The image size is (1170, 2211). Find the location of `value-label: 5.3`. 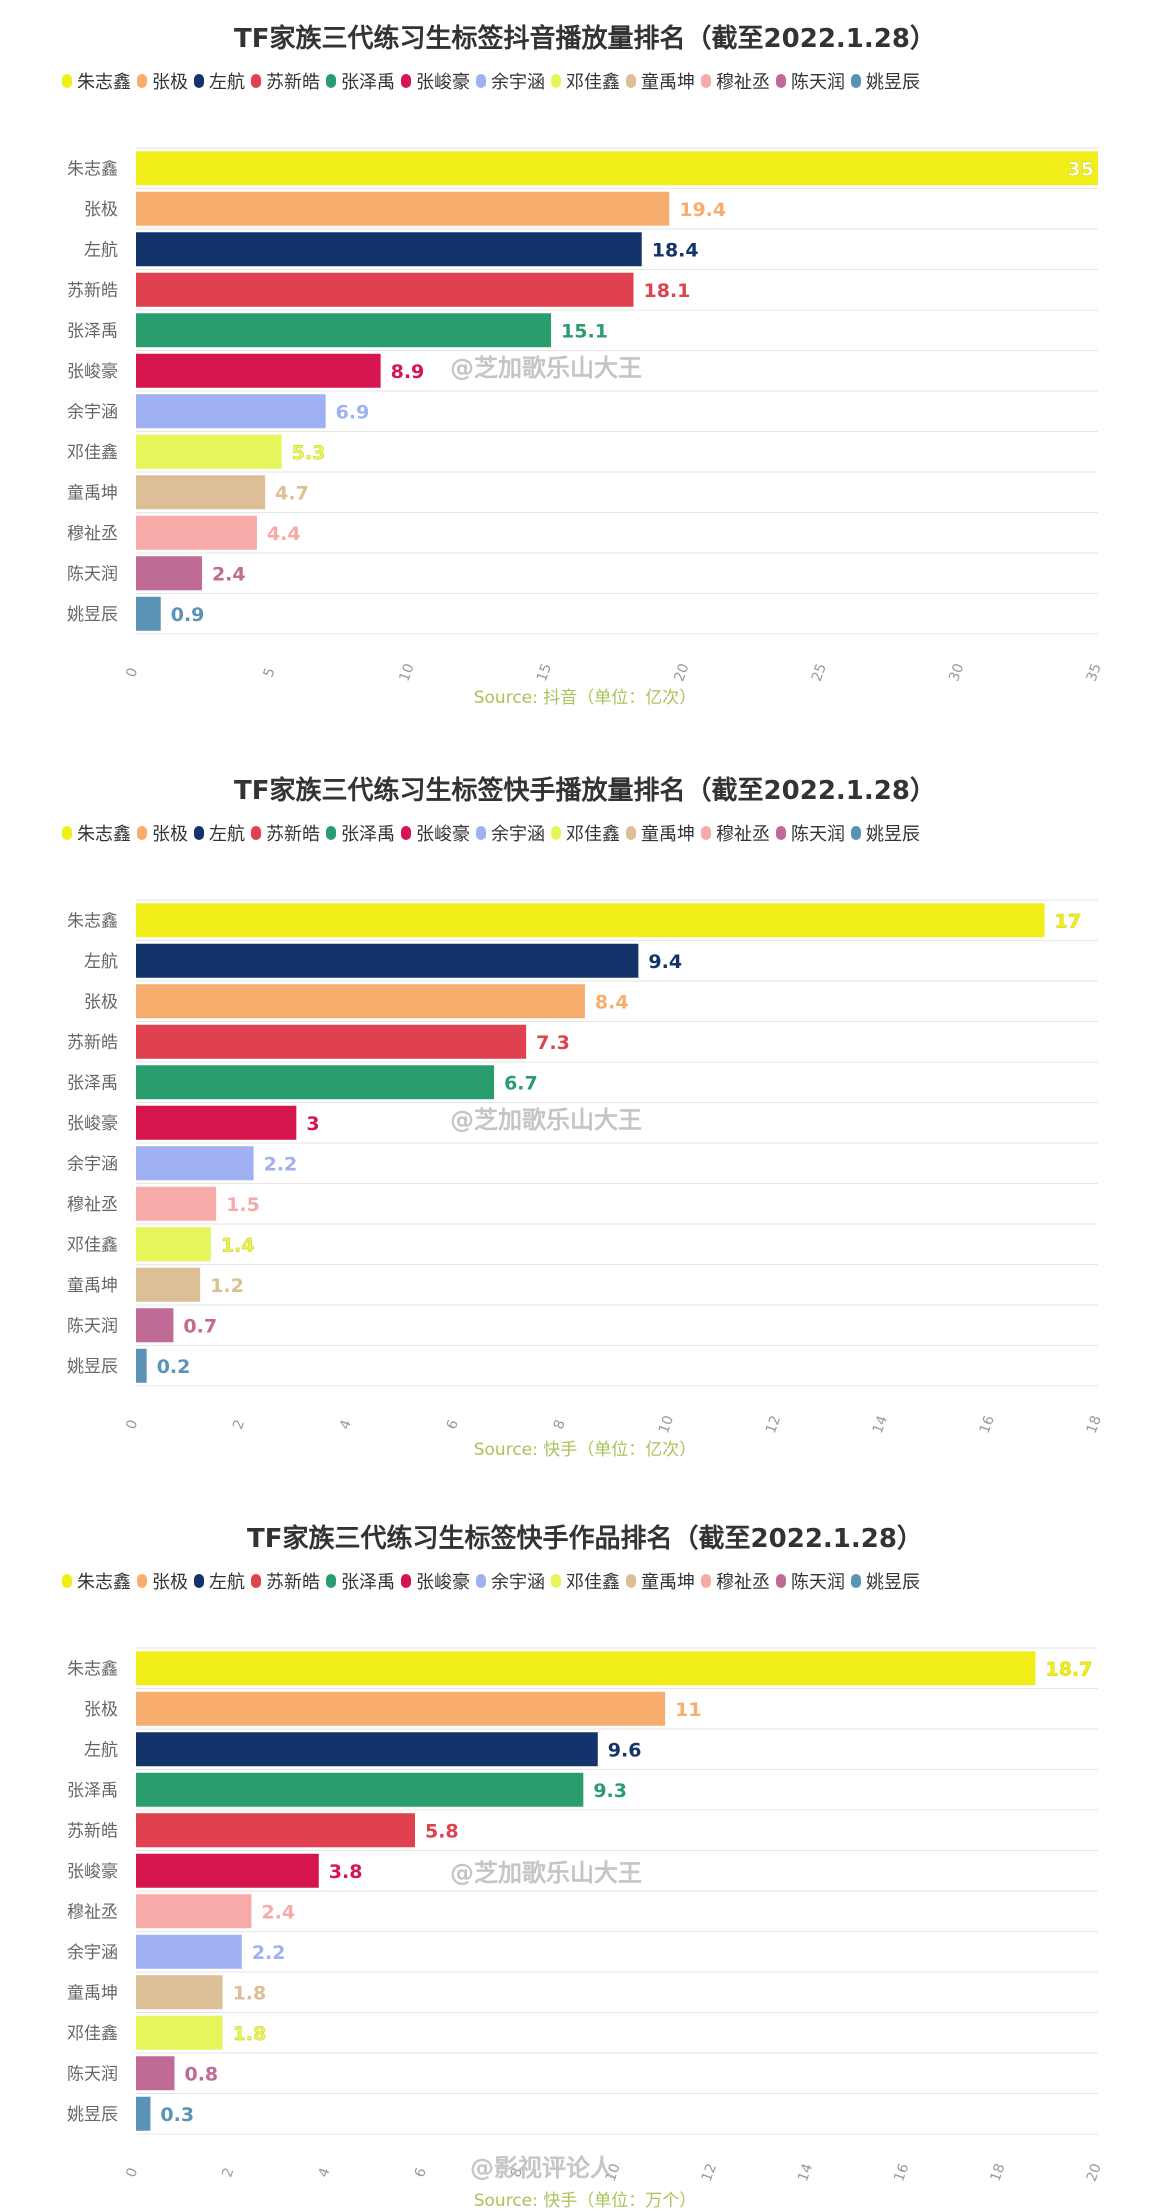

value-label: 5.3 is located at coordinates (309, 453).